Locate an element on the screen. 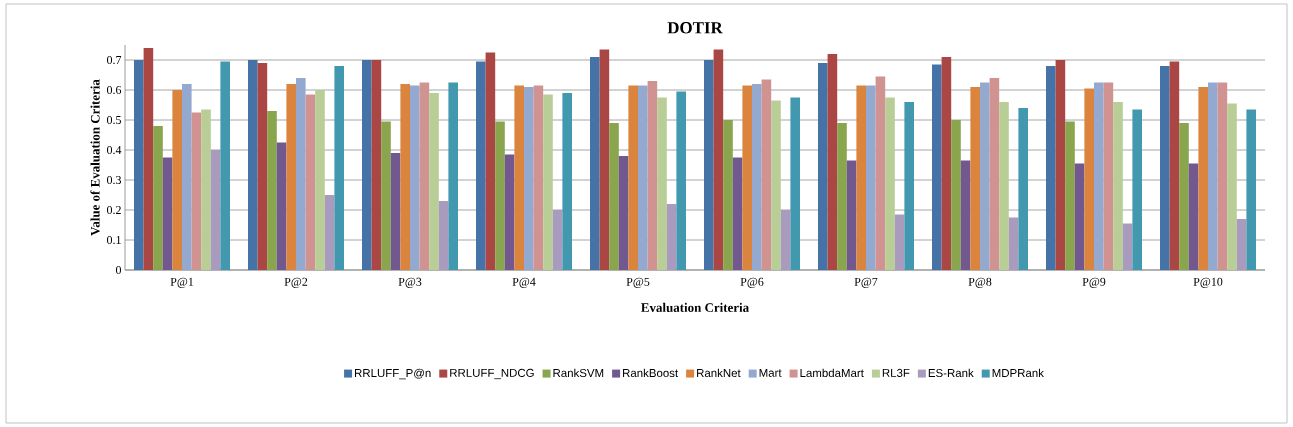 Image resolution: width=1293 pixels, height=427 pixels. chart-title: DOTIR is located at coordinates (695, 28).